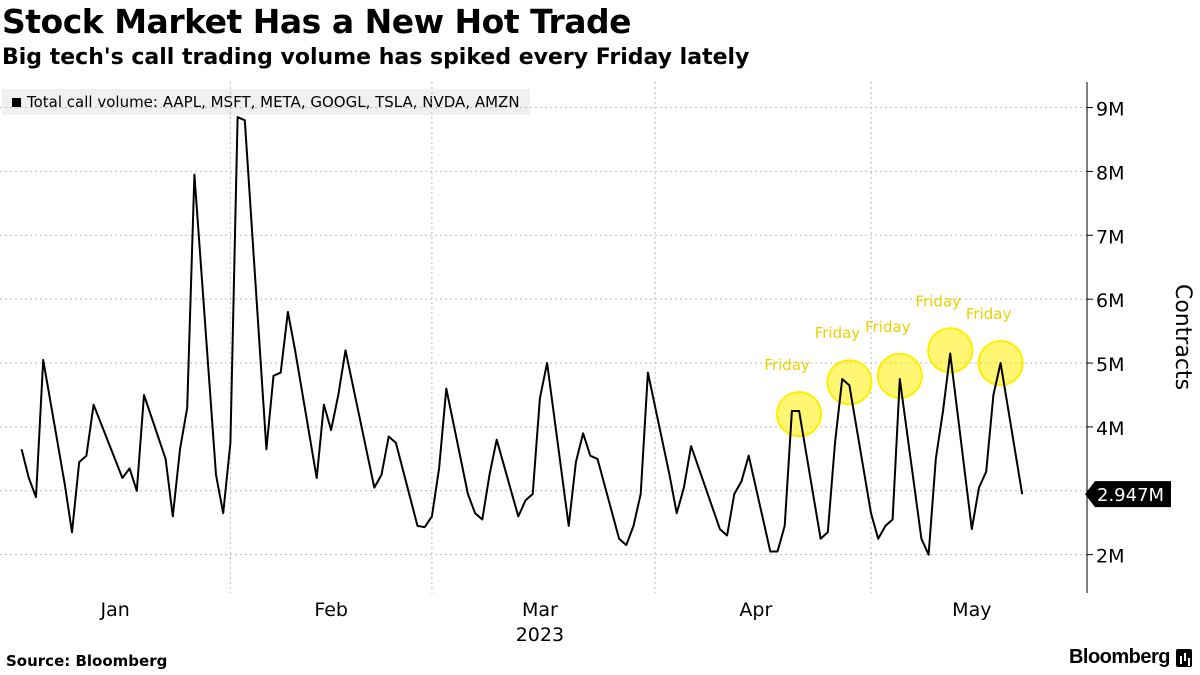 The image size is (1200, 675). I want to click on x-tick-label: May, so click(971, 610).